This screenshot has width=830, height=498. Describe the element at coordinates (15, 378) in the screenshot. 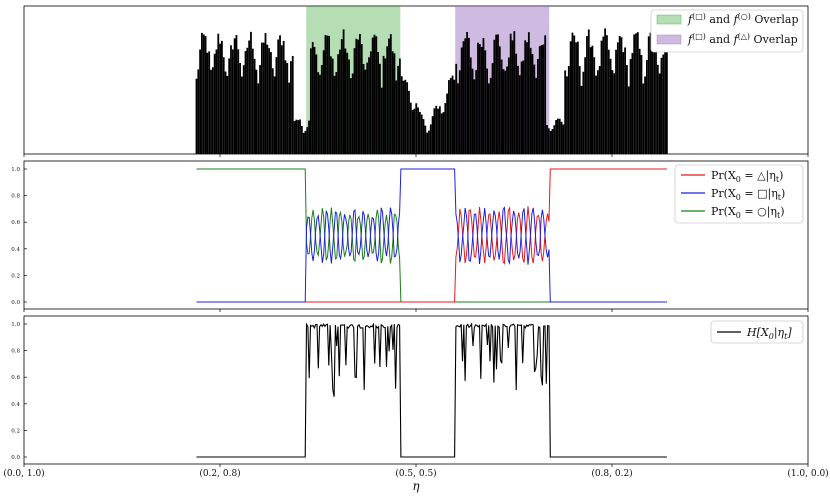

I see `y-tick-label: 0.6` at that location.